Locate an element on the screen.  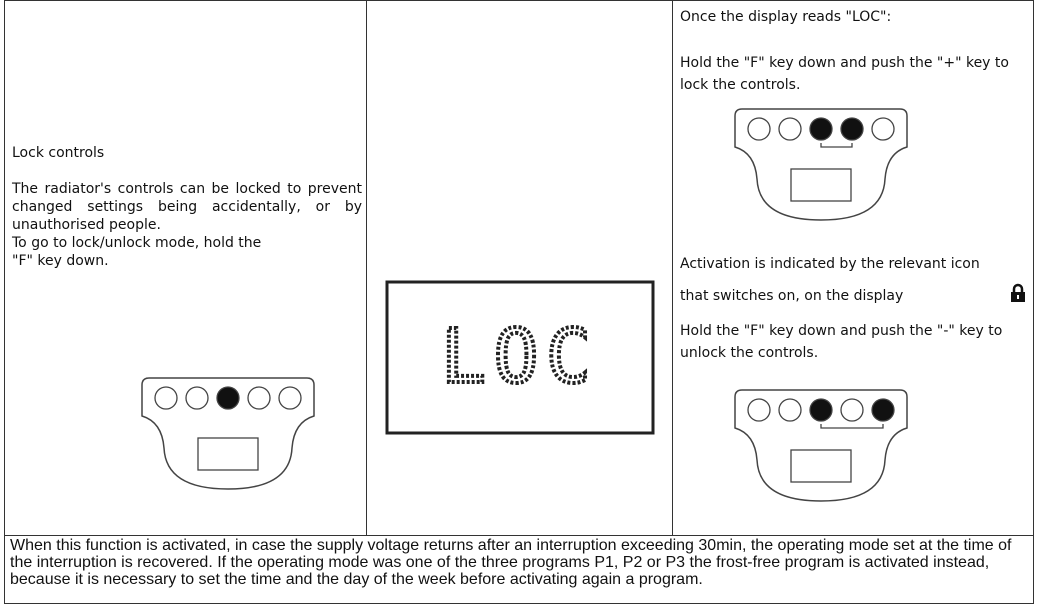
lcd-text: LOC is located at coordinates (520, 357).